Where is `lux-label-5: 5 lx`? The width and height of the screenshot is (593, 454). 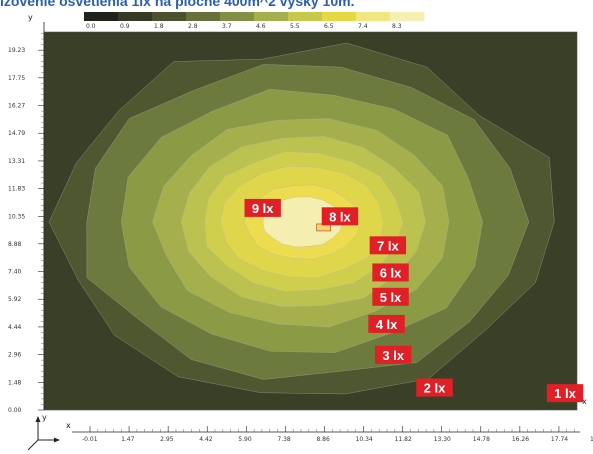
lux-label-5: 5 lx is located at coordinates (390, 296).